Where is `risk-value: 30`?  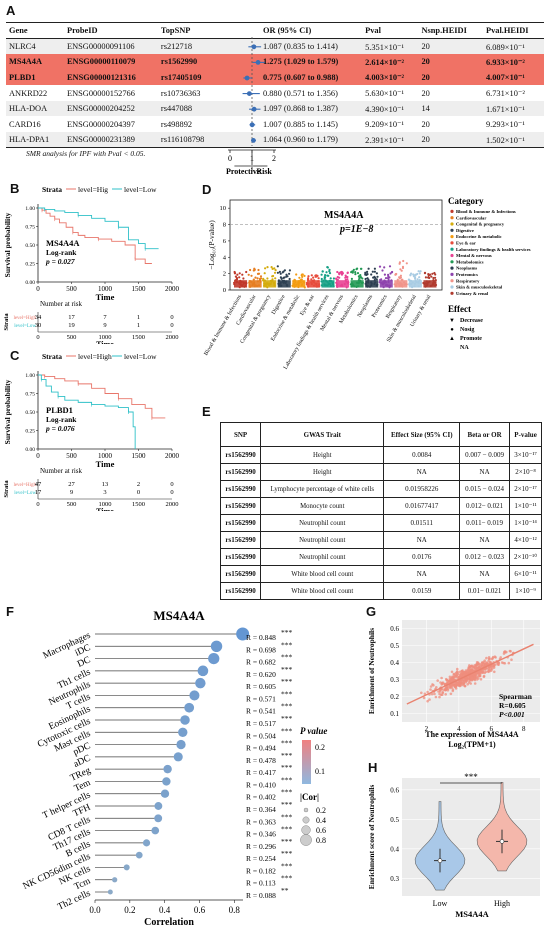 risk-value: 30 is located at coordinates (38, 325).